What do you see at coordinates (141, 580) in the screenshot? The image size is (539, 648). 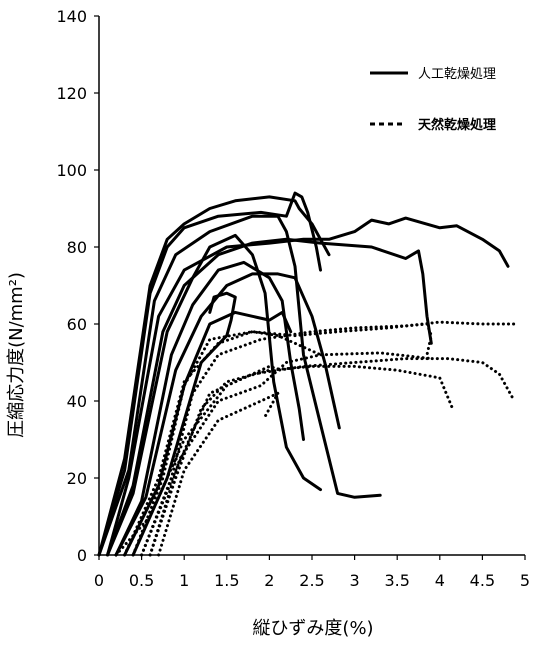 I see `x-tick-label: 0.5` at bounding box center [141, 580].